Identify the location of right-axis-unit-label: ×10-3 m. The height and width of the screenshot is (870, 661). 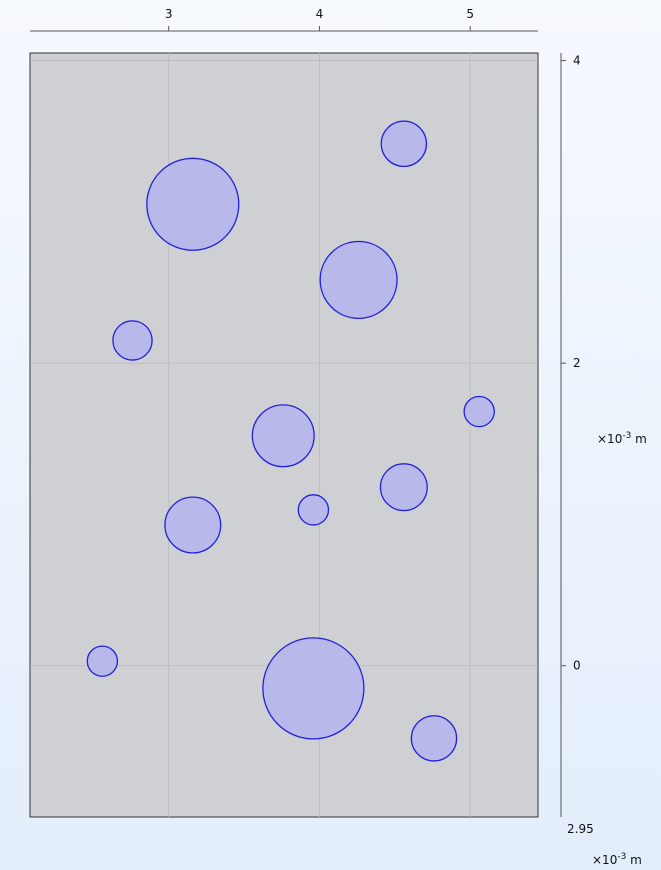
(622, 438).